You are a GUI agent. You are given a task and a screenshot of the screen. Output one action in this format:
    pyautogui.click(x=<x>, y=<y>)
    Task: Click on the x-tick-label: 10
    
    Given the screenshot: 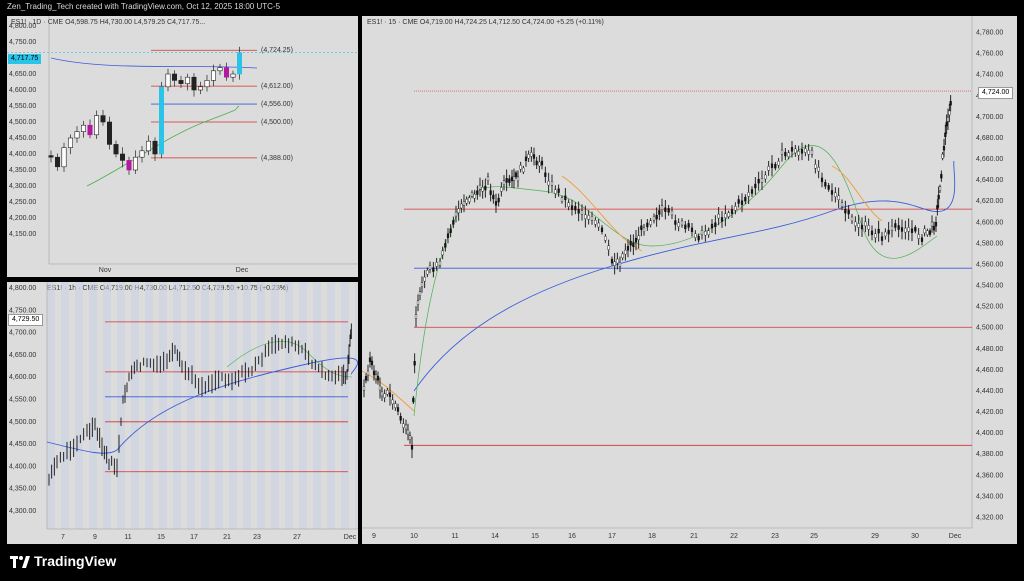 What is the action you would take?
    pyautogui.click(x=414, y=536)
    